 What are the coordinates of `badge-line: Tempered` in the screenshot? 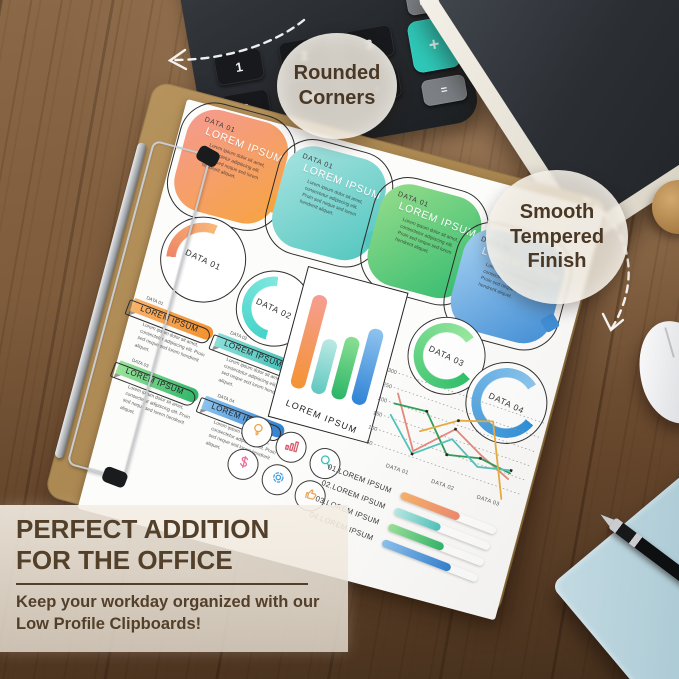 It's located at (557, 236).